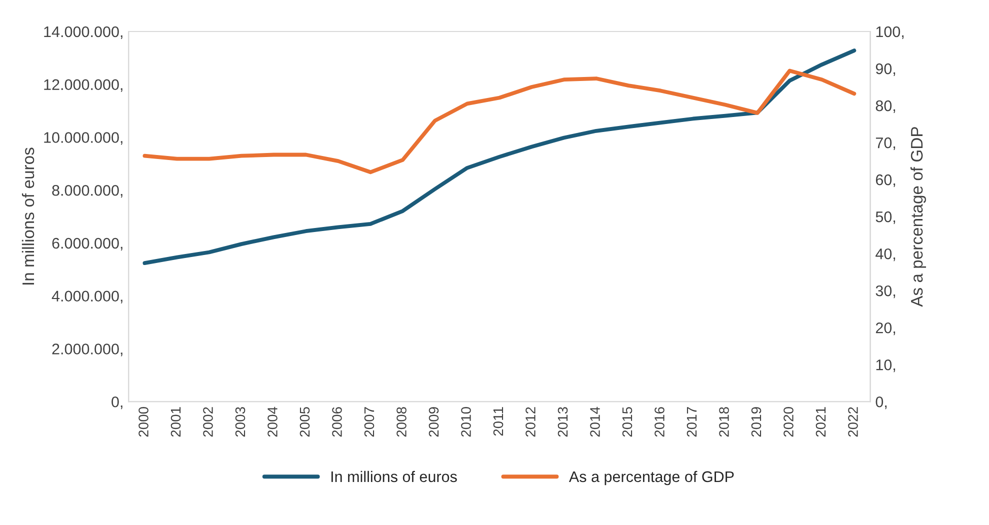 Image resolution: width=989 pixels, height=525 pixels. Describe the element at coordinates (886, 143) in the screenshot. I see `y2-tick-label: 70,` at that location.